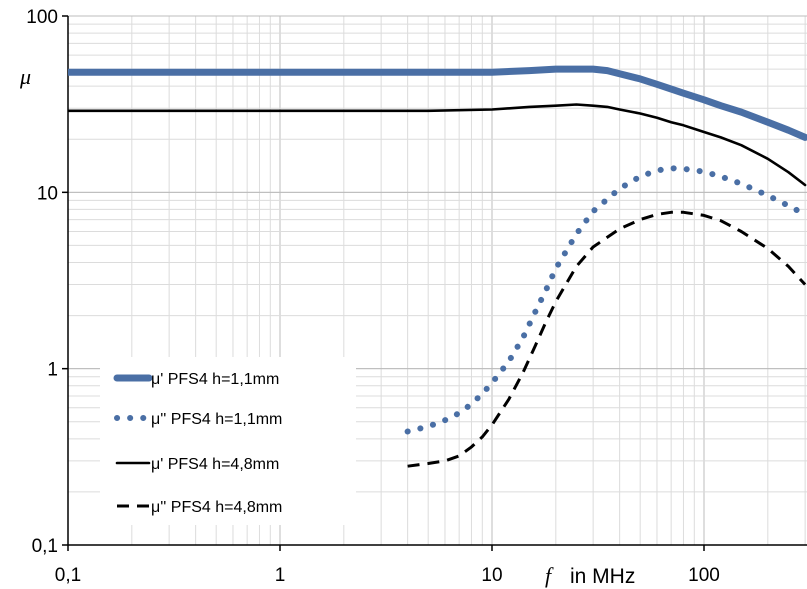  What do you see at coordinates (549, 575) in the screenshot?
I see `x-axis-label-symbol: f` at bounding box center [549, 575].